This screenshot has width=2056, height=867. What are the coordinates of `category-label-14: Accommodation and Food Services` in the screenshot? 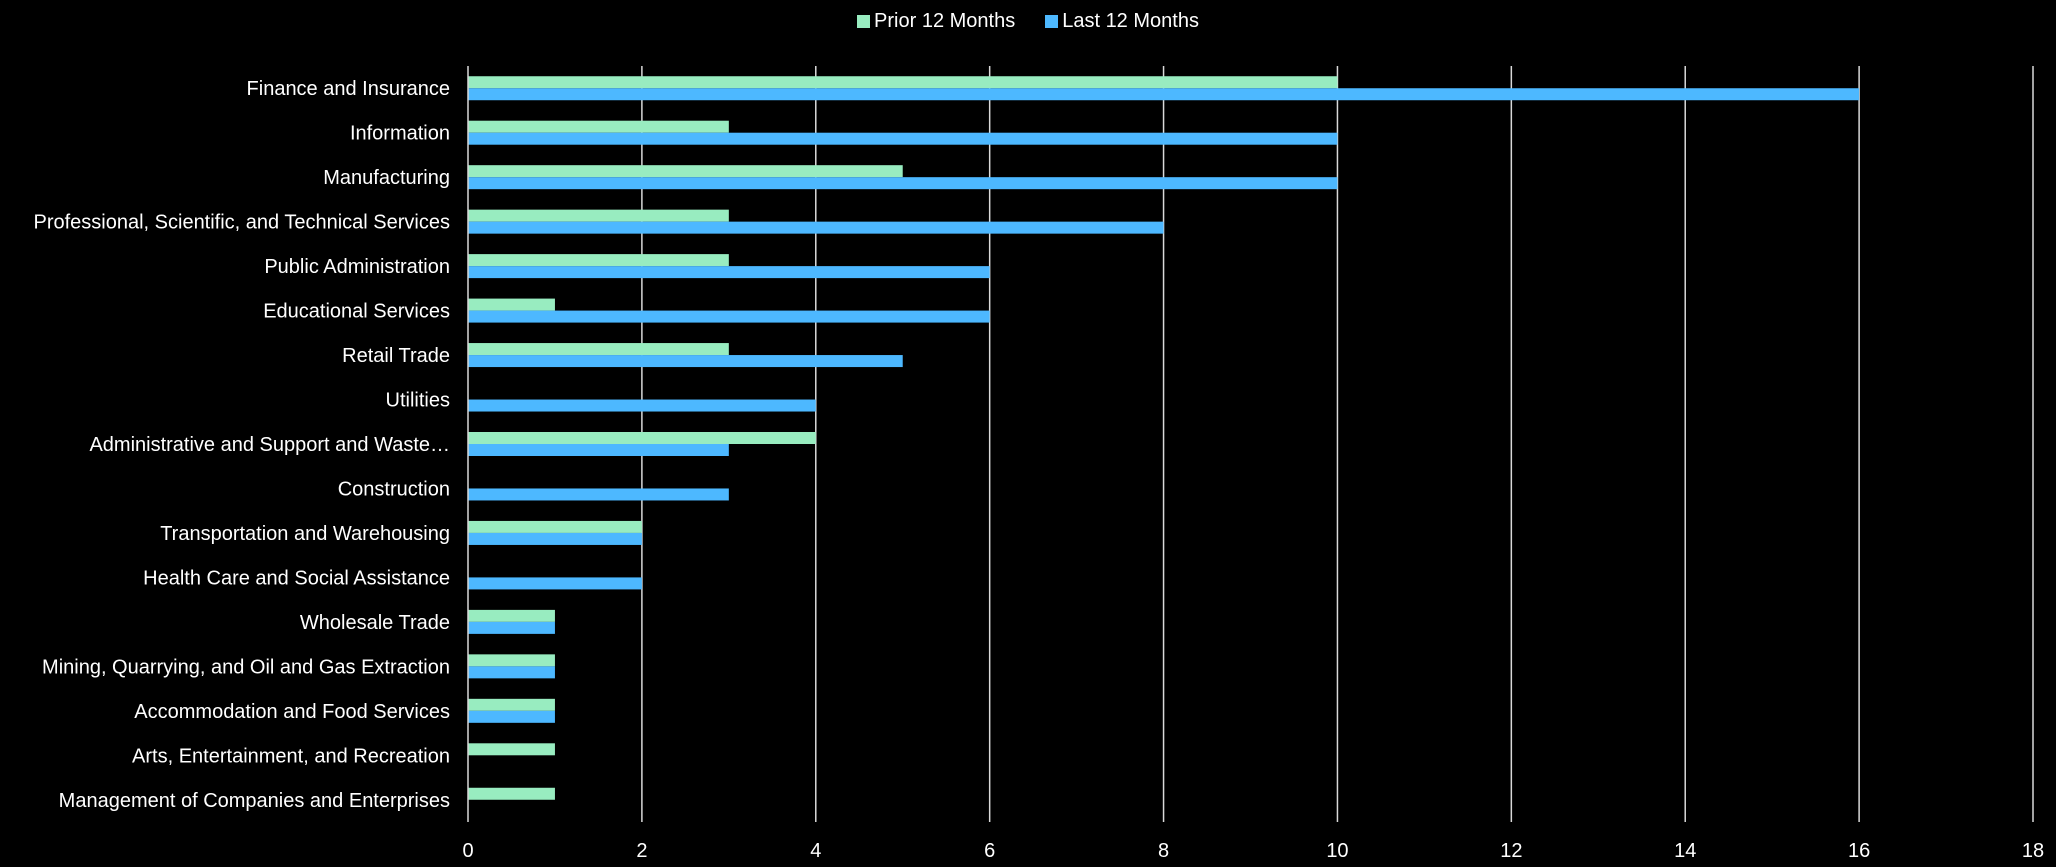 It's located at (292, 712).